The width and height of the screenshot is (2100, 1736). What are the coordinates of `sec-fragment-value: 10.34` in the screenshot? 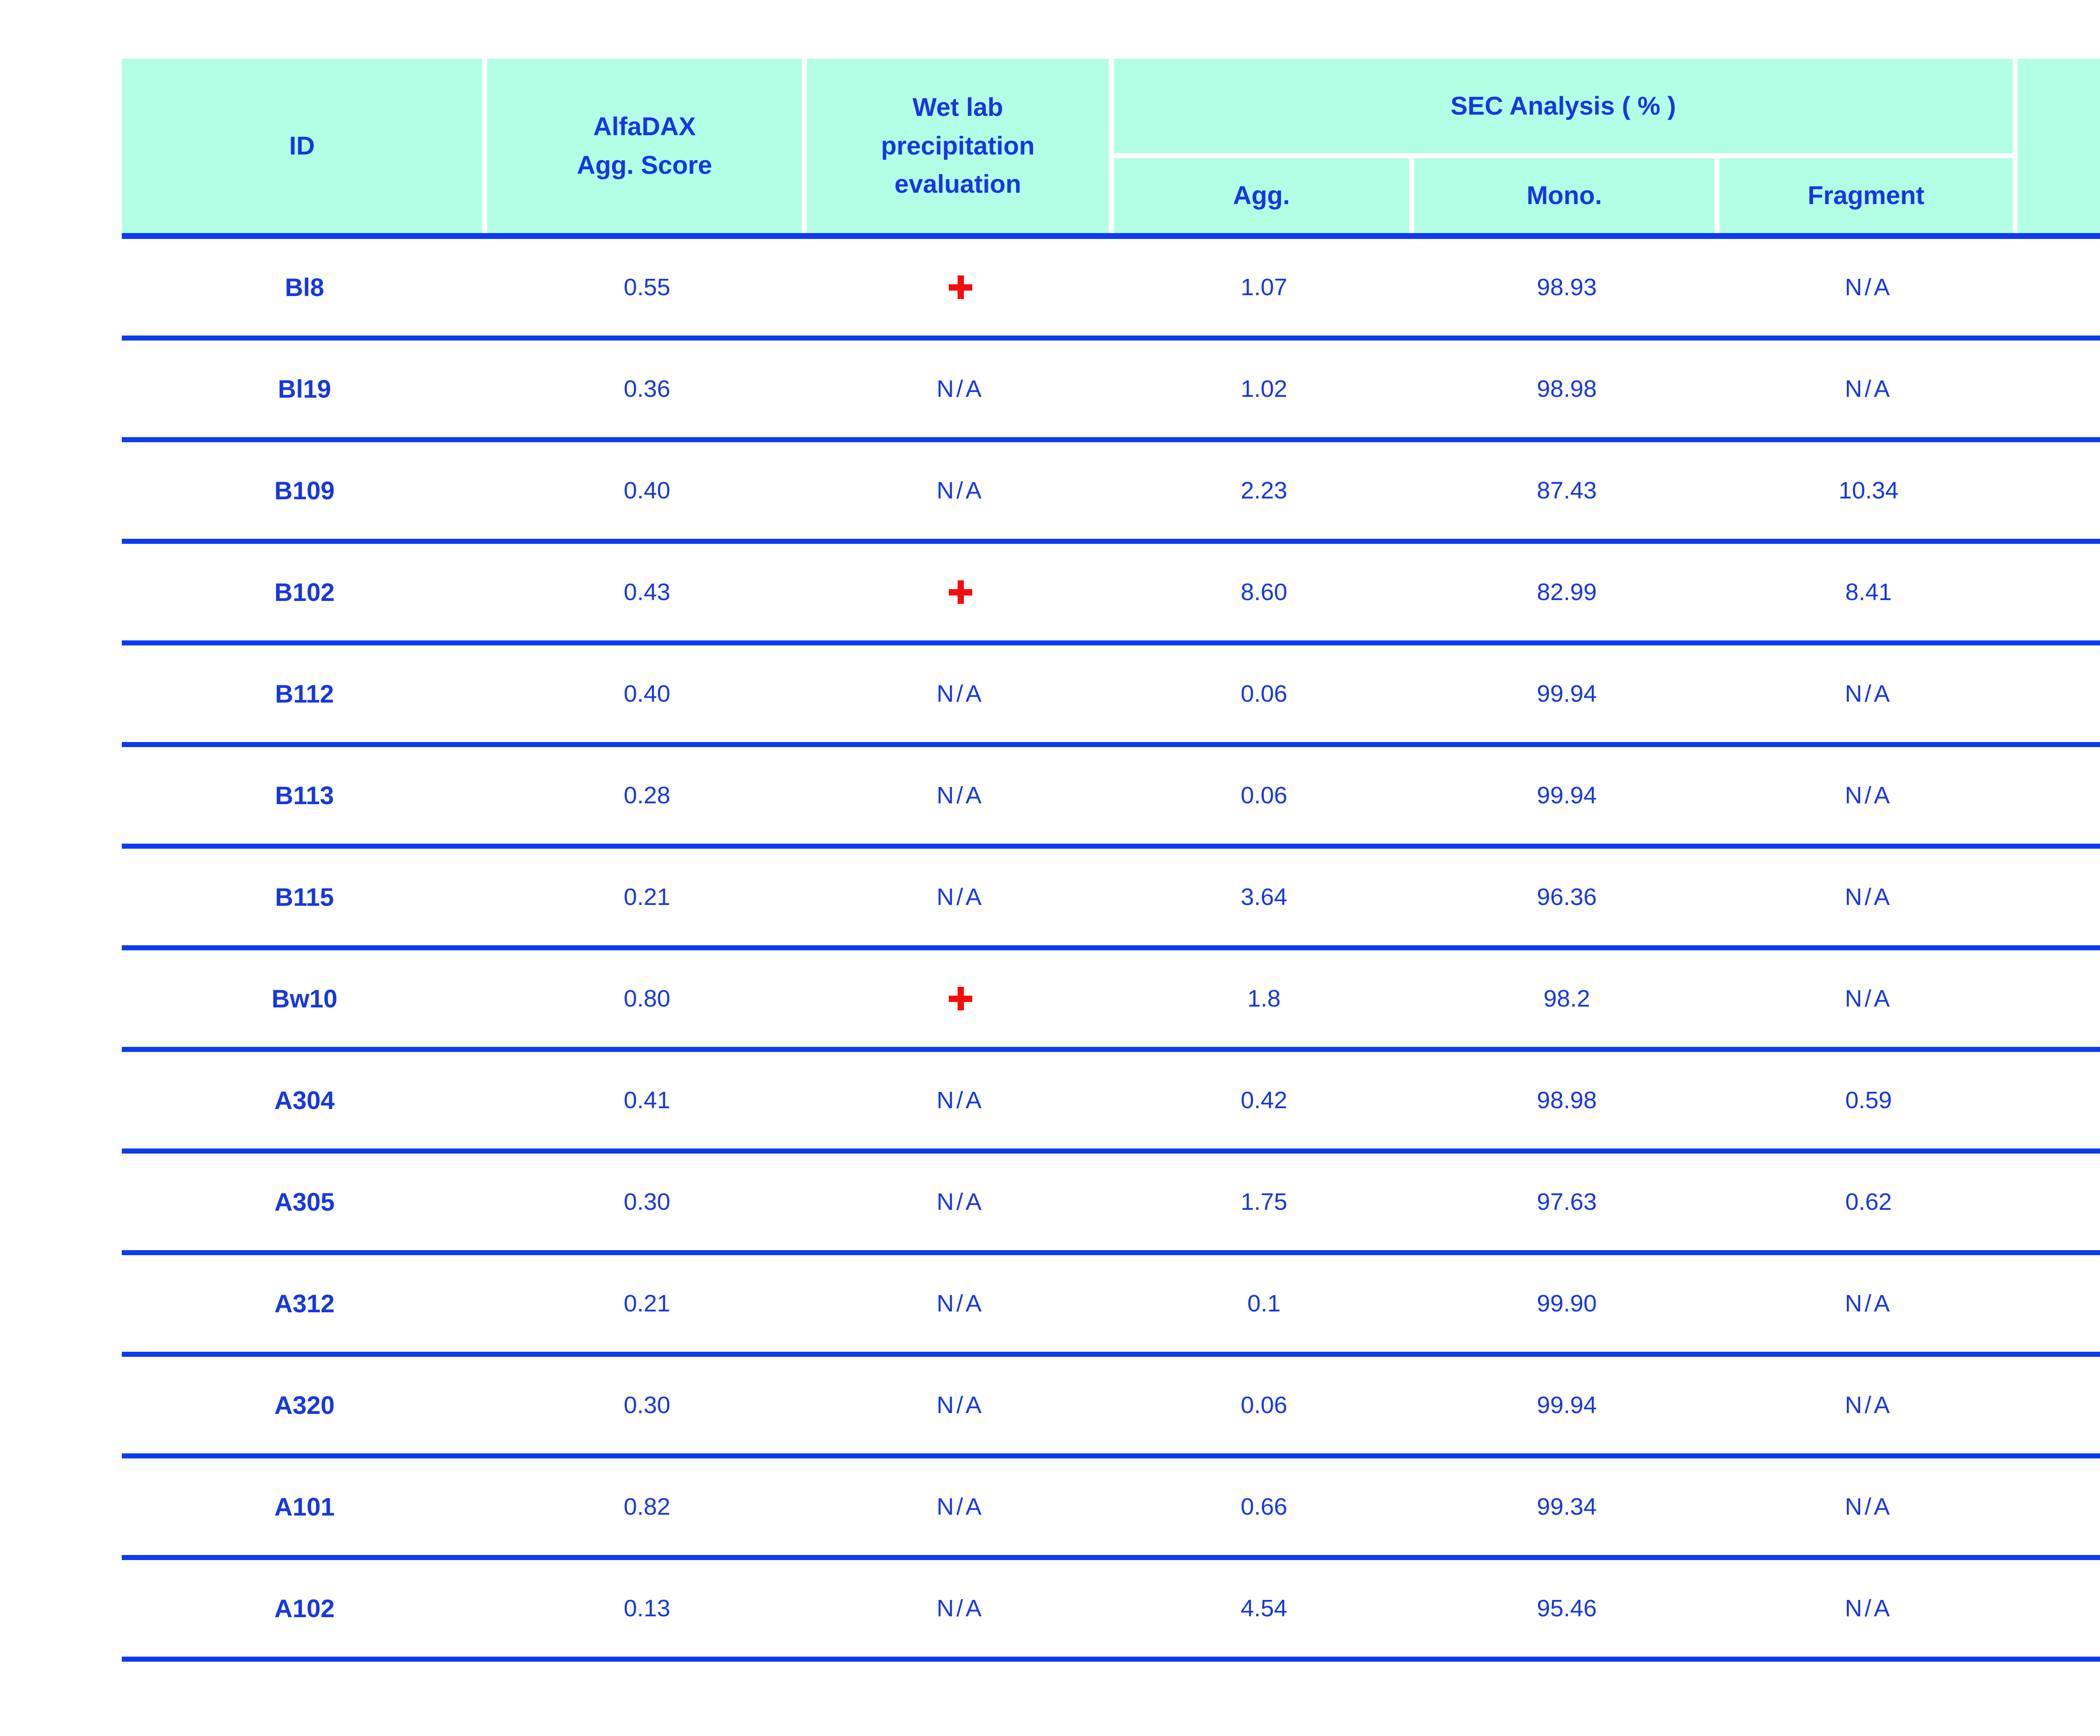 It's located at (1868, 490).